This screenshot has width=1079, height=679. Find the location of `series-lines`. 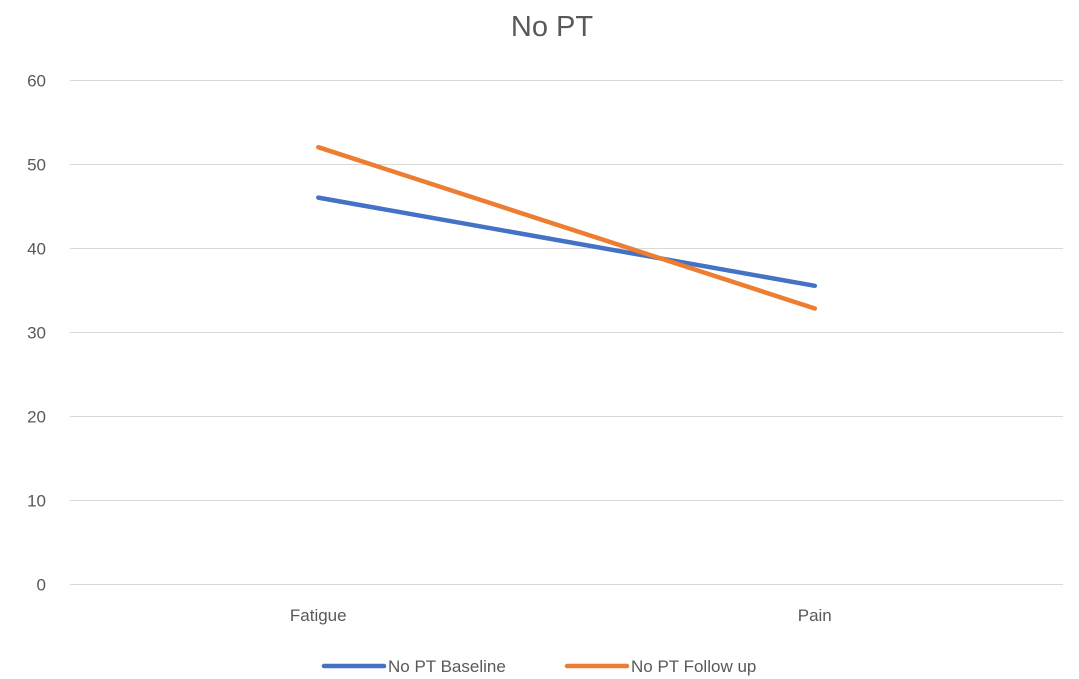

series-lines is located at coordinates (567, 227).